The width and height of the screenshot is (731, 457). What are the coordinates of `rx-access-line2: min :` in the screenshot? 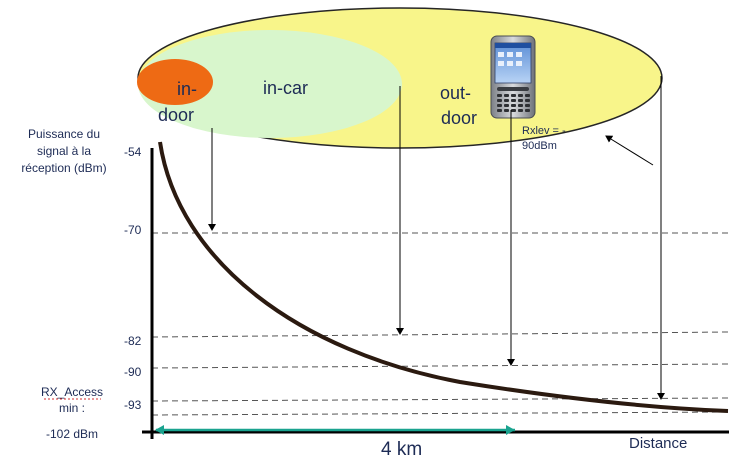 It's located at (72, 408).